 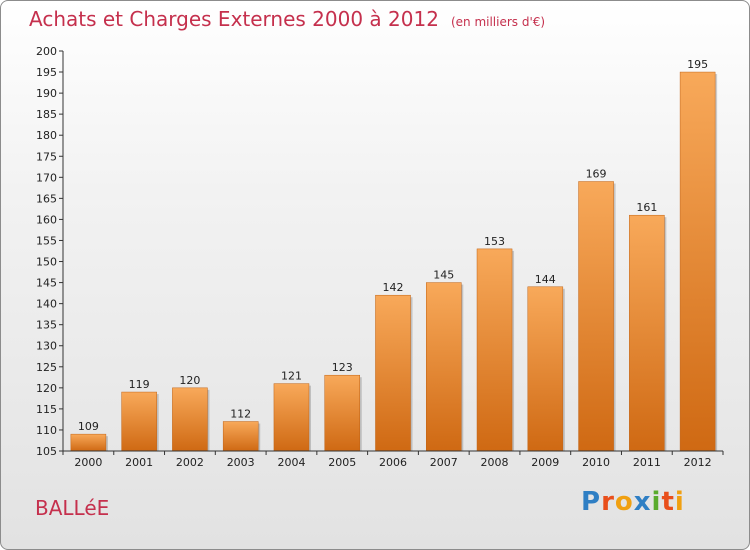 What do you see at coordinates (241, 462) in the screenshot?
I see `x-tick-label: 2003` at bounding box center [241, 462].